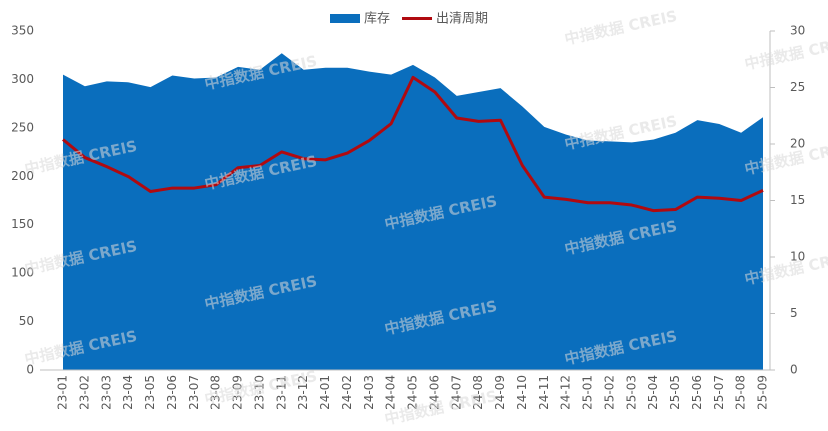  I want to click on x-tick-label: 25-07, so click(719, 392).